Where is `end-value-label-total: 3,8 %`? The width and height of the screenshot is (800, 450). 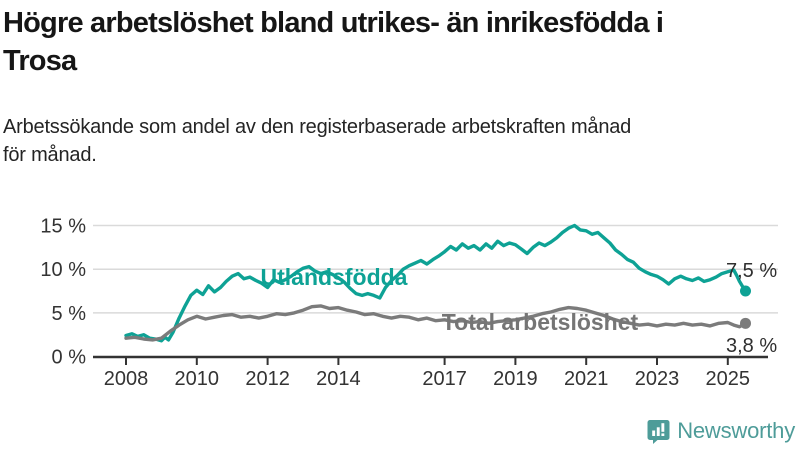
end-value-label-total: 3,8 % is located at coordinates (751, 346).